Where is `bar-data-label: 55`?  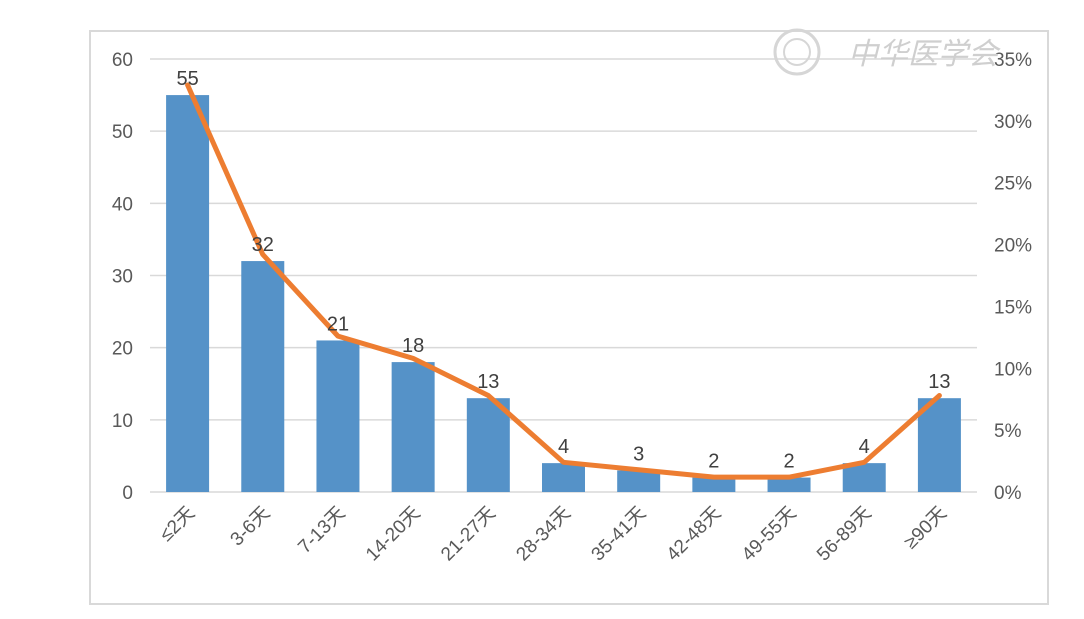 bar-data-label: 55 is located at coordinates (187, 79).